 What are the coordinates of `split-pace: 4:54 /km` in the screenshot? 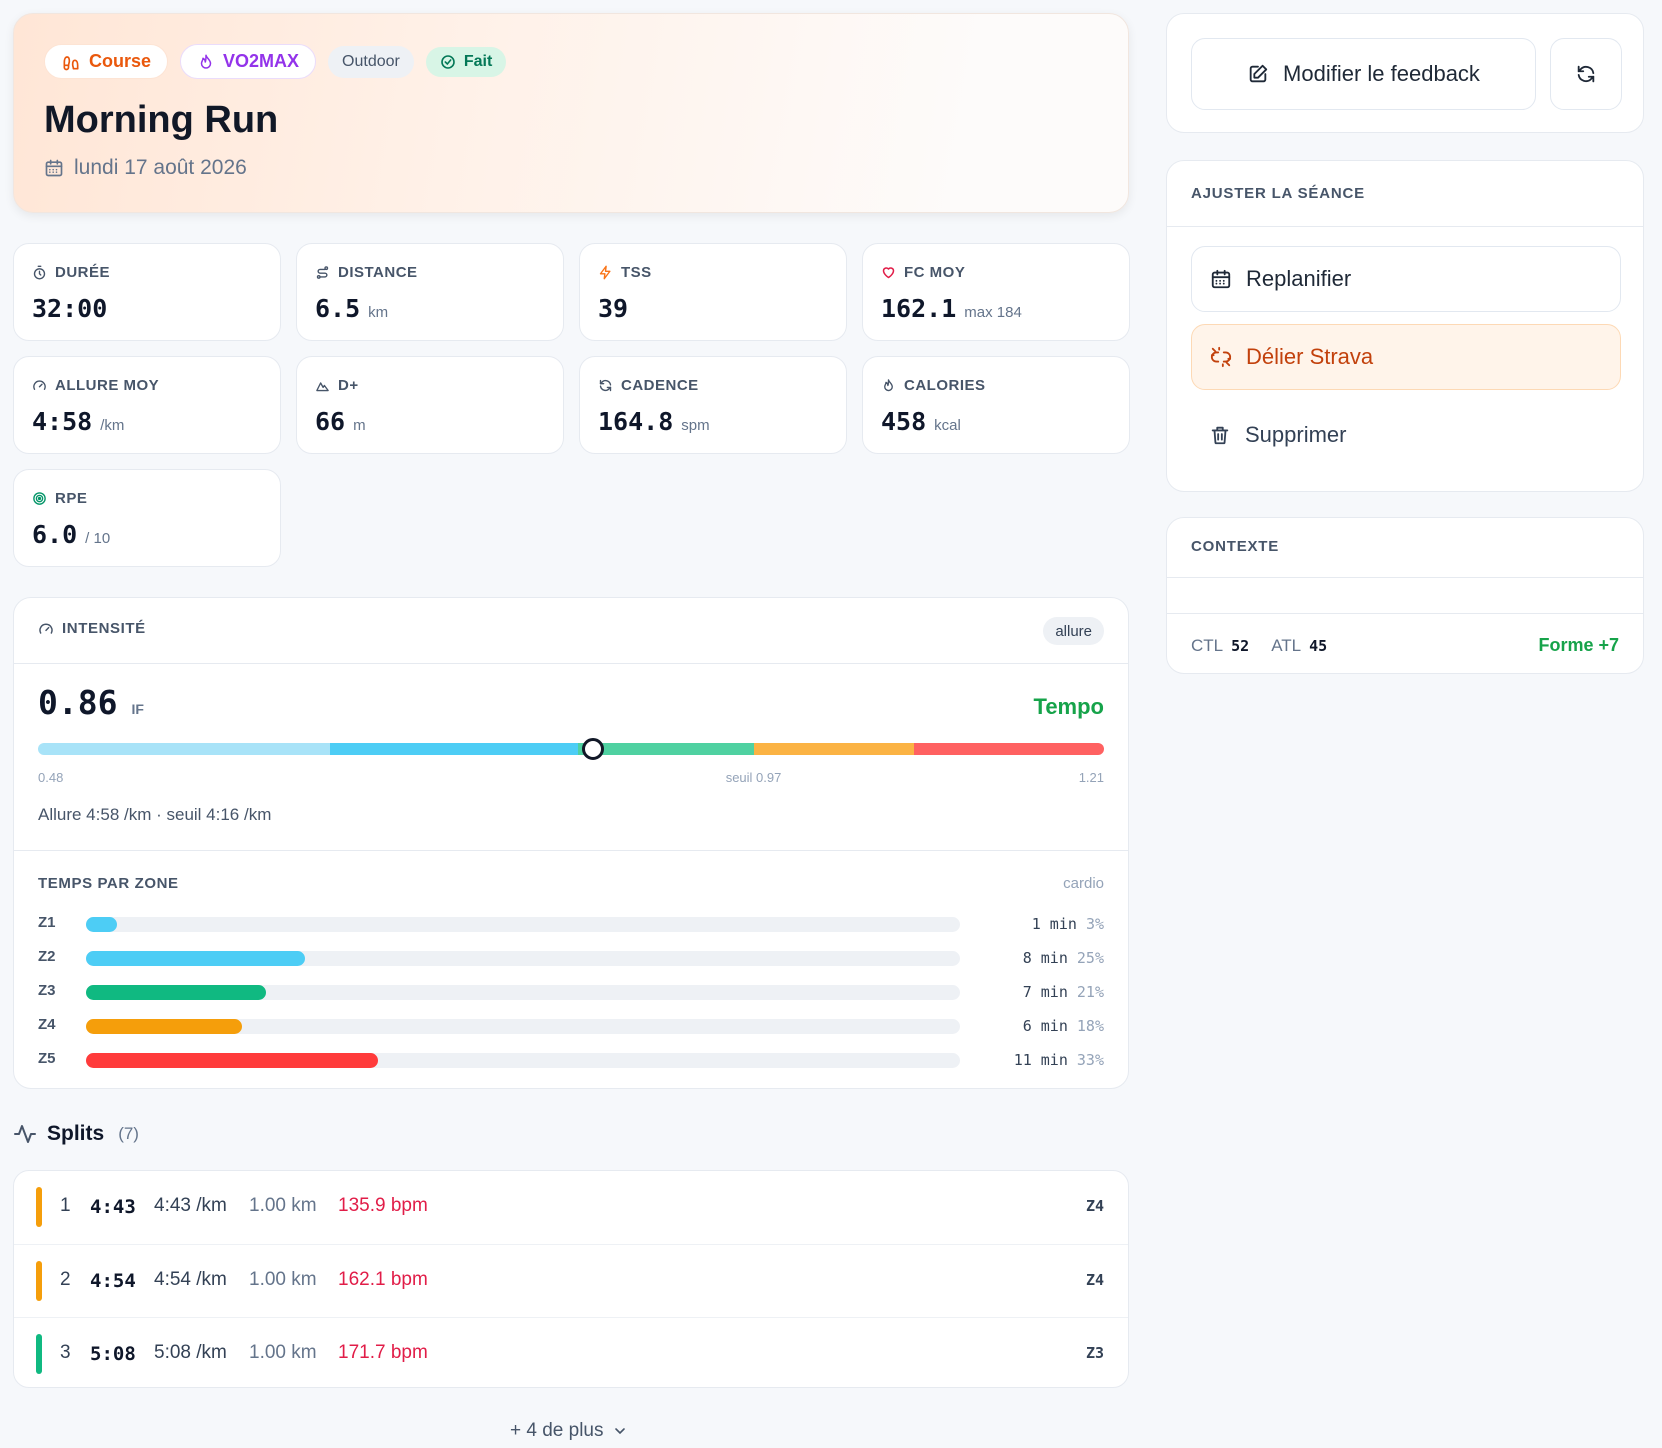 It's located at (190, 1279).